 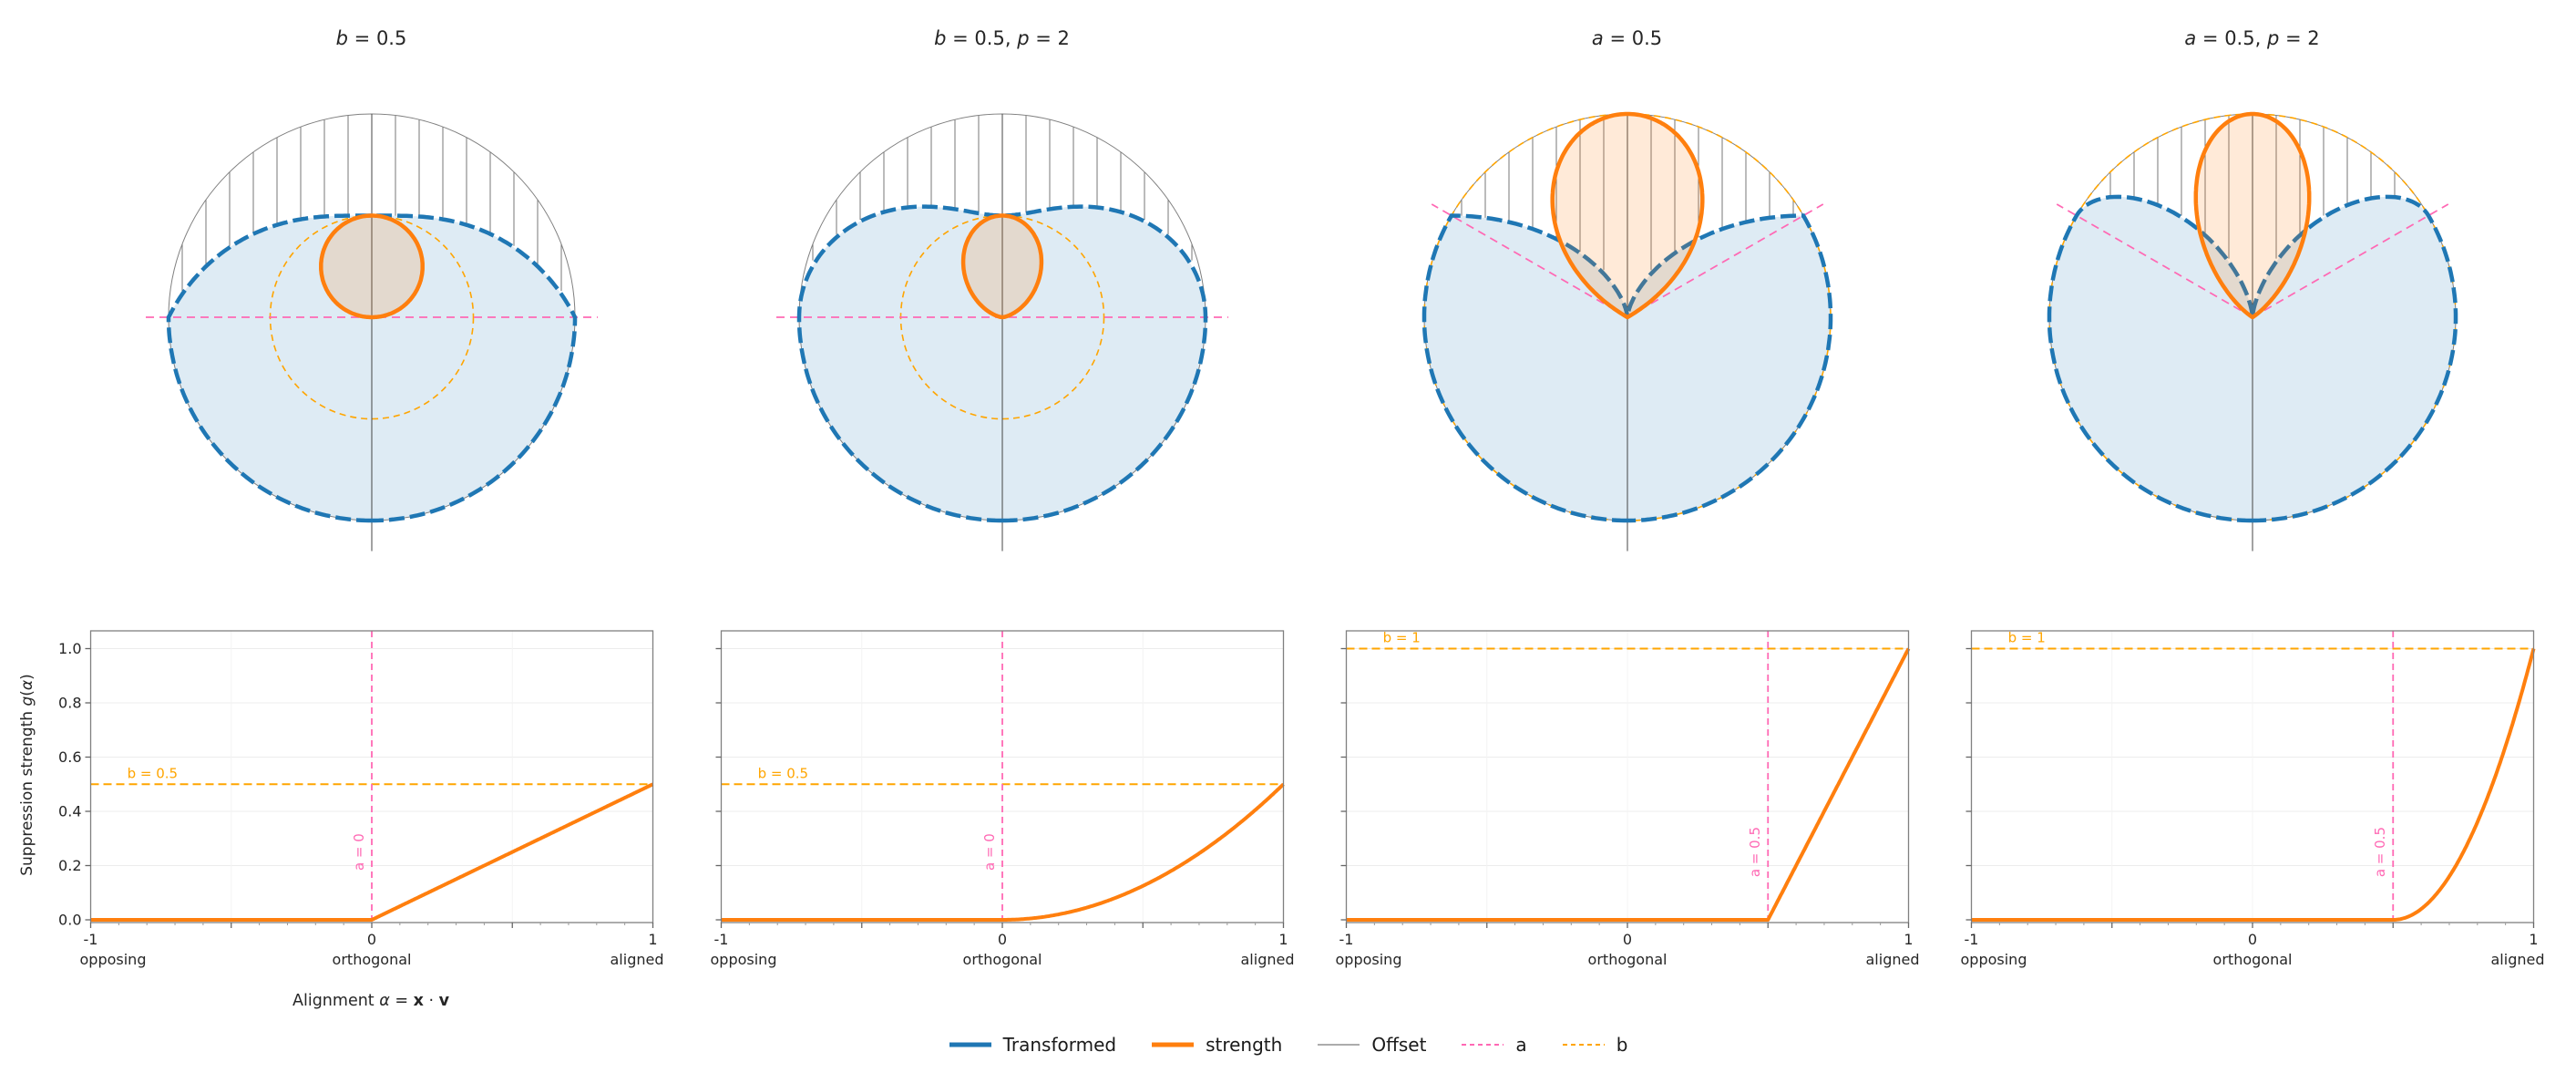 I want to click on label-segment: ), so click(x=27, y=677).